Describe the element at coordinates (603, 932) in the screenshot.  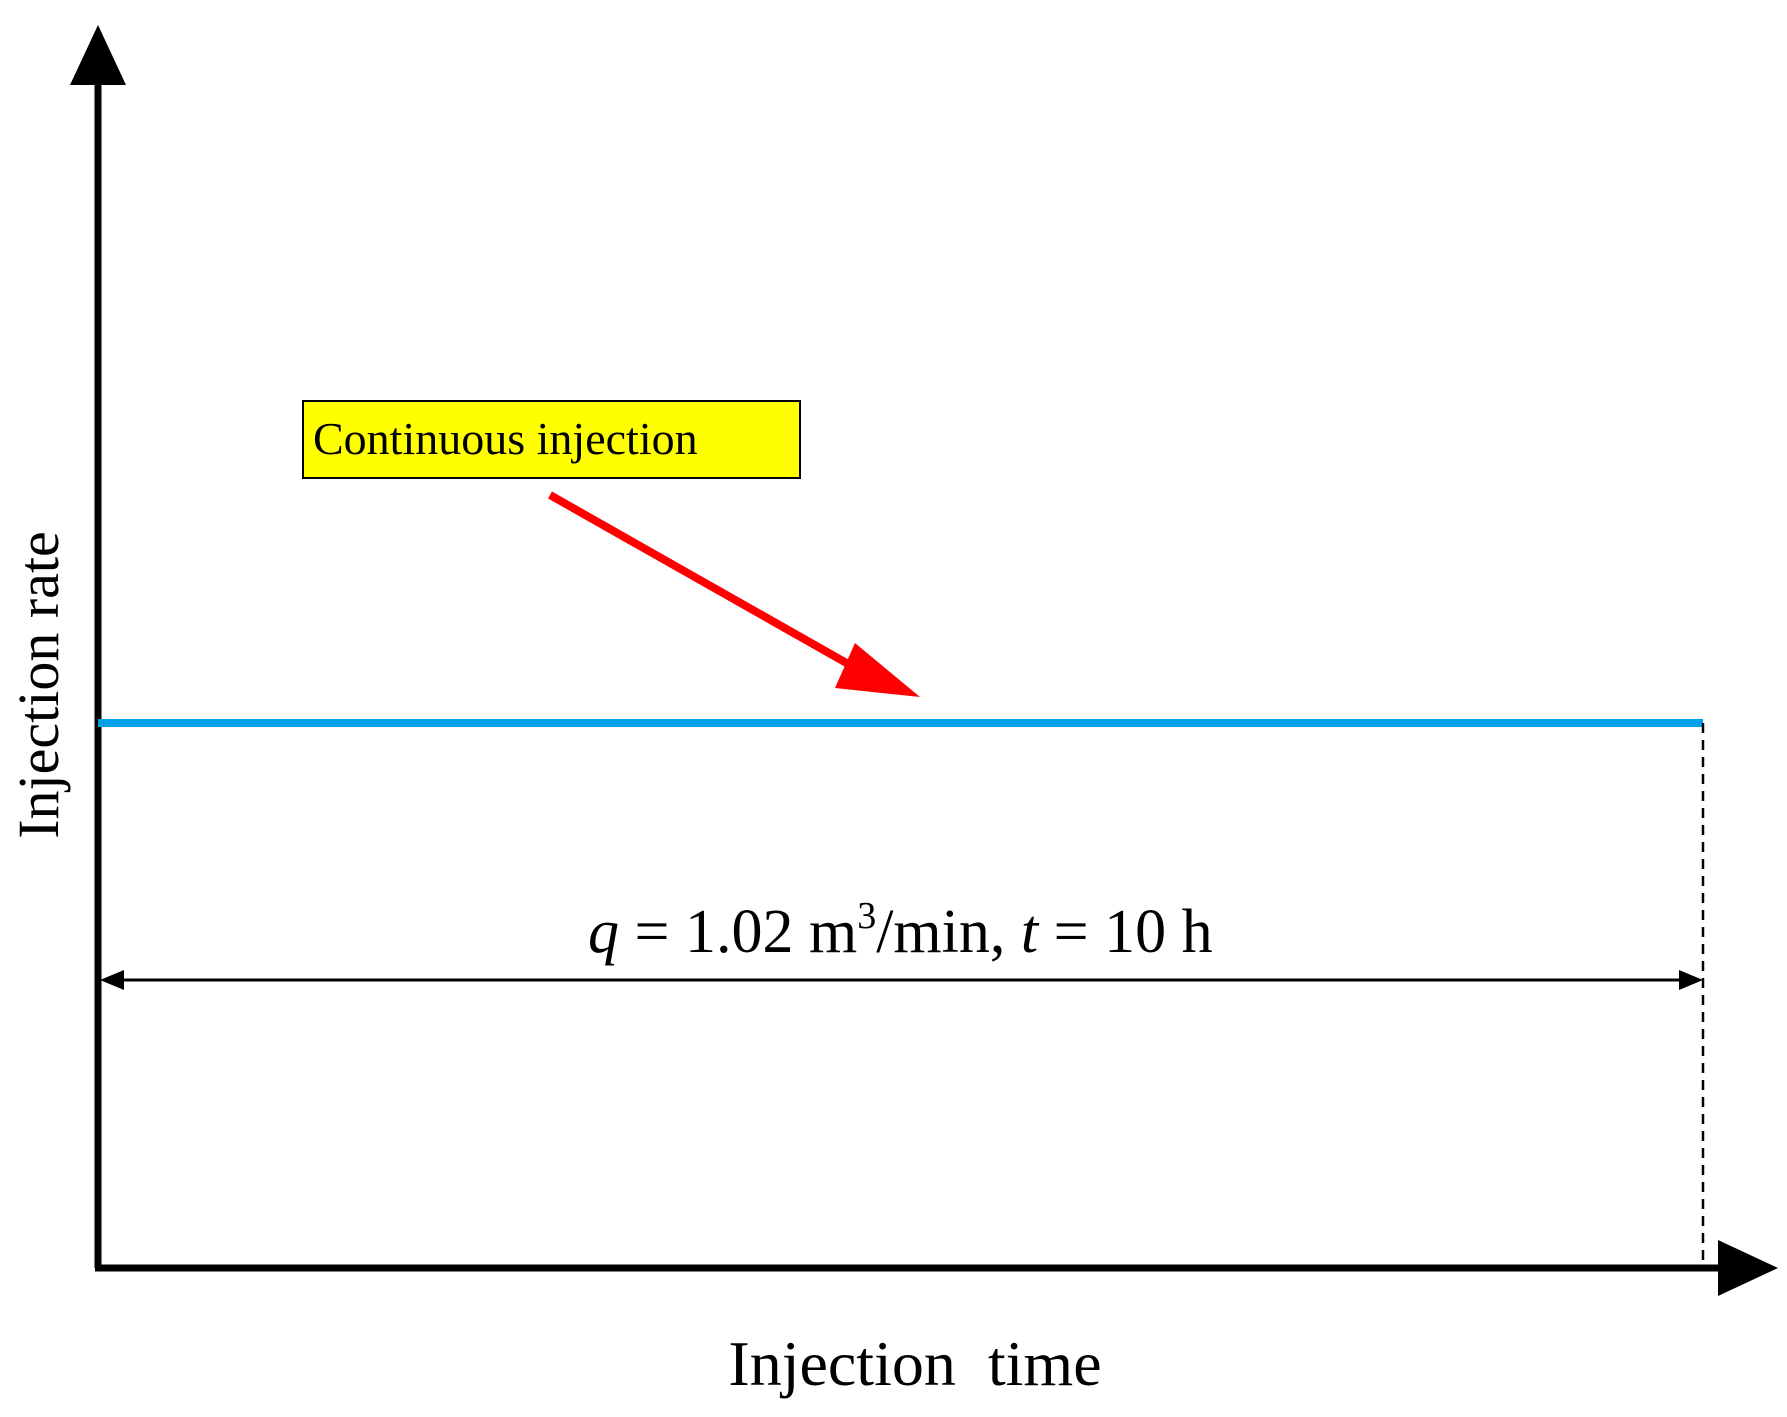
I see `q-symbol: q` at that location.